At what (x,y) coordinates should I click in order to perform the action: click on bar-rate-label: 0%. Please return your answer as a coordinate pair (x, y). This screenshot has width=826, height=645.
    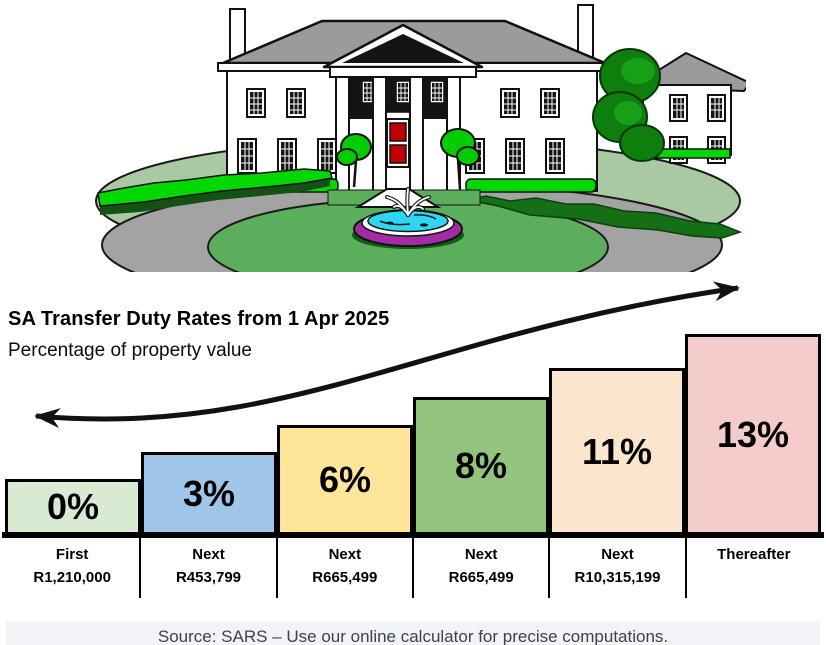
    Looking at the image, I should click on (73, 506).